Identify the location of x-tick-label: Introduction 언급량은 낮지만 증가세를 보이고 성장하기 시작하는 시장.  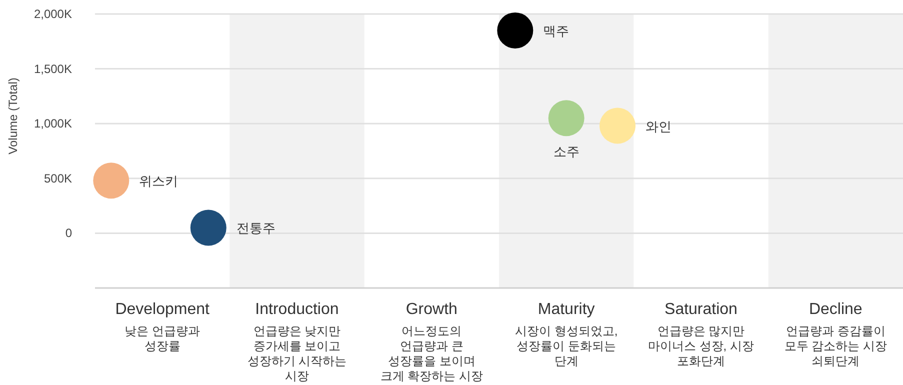
(297, 342).